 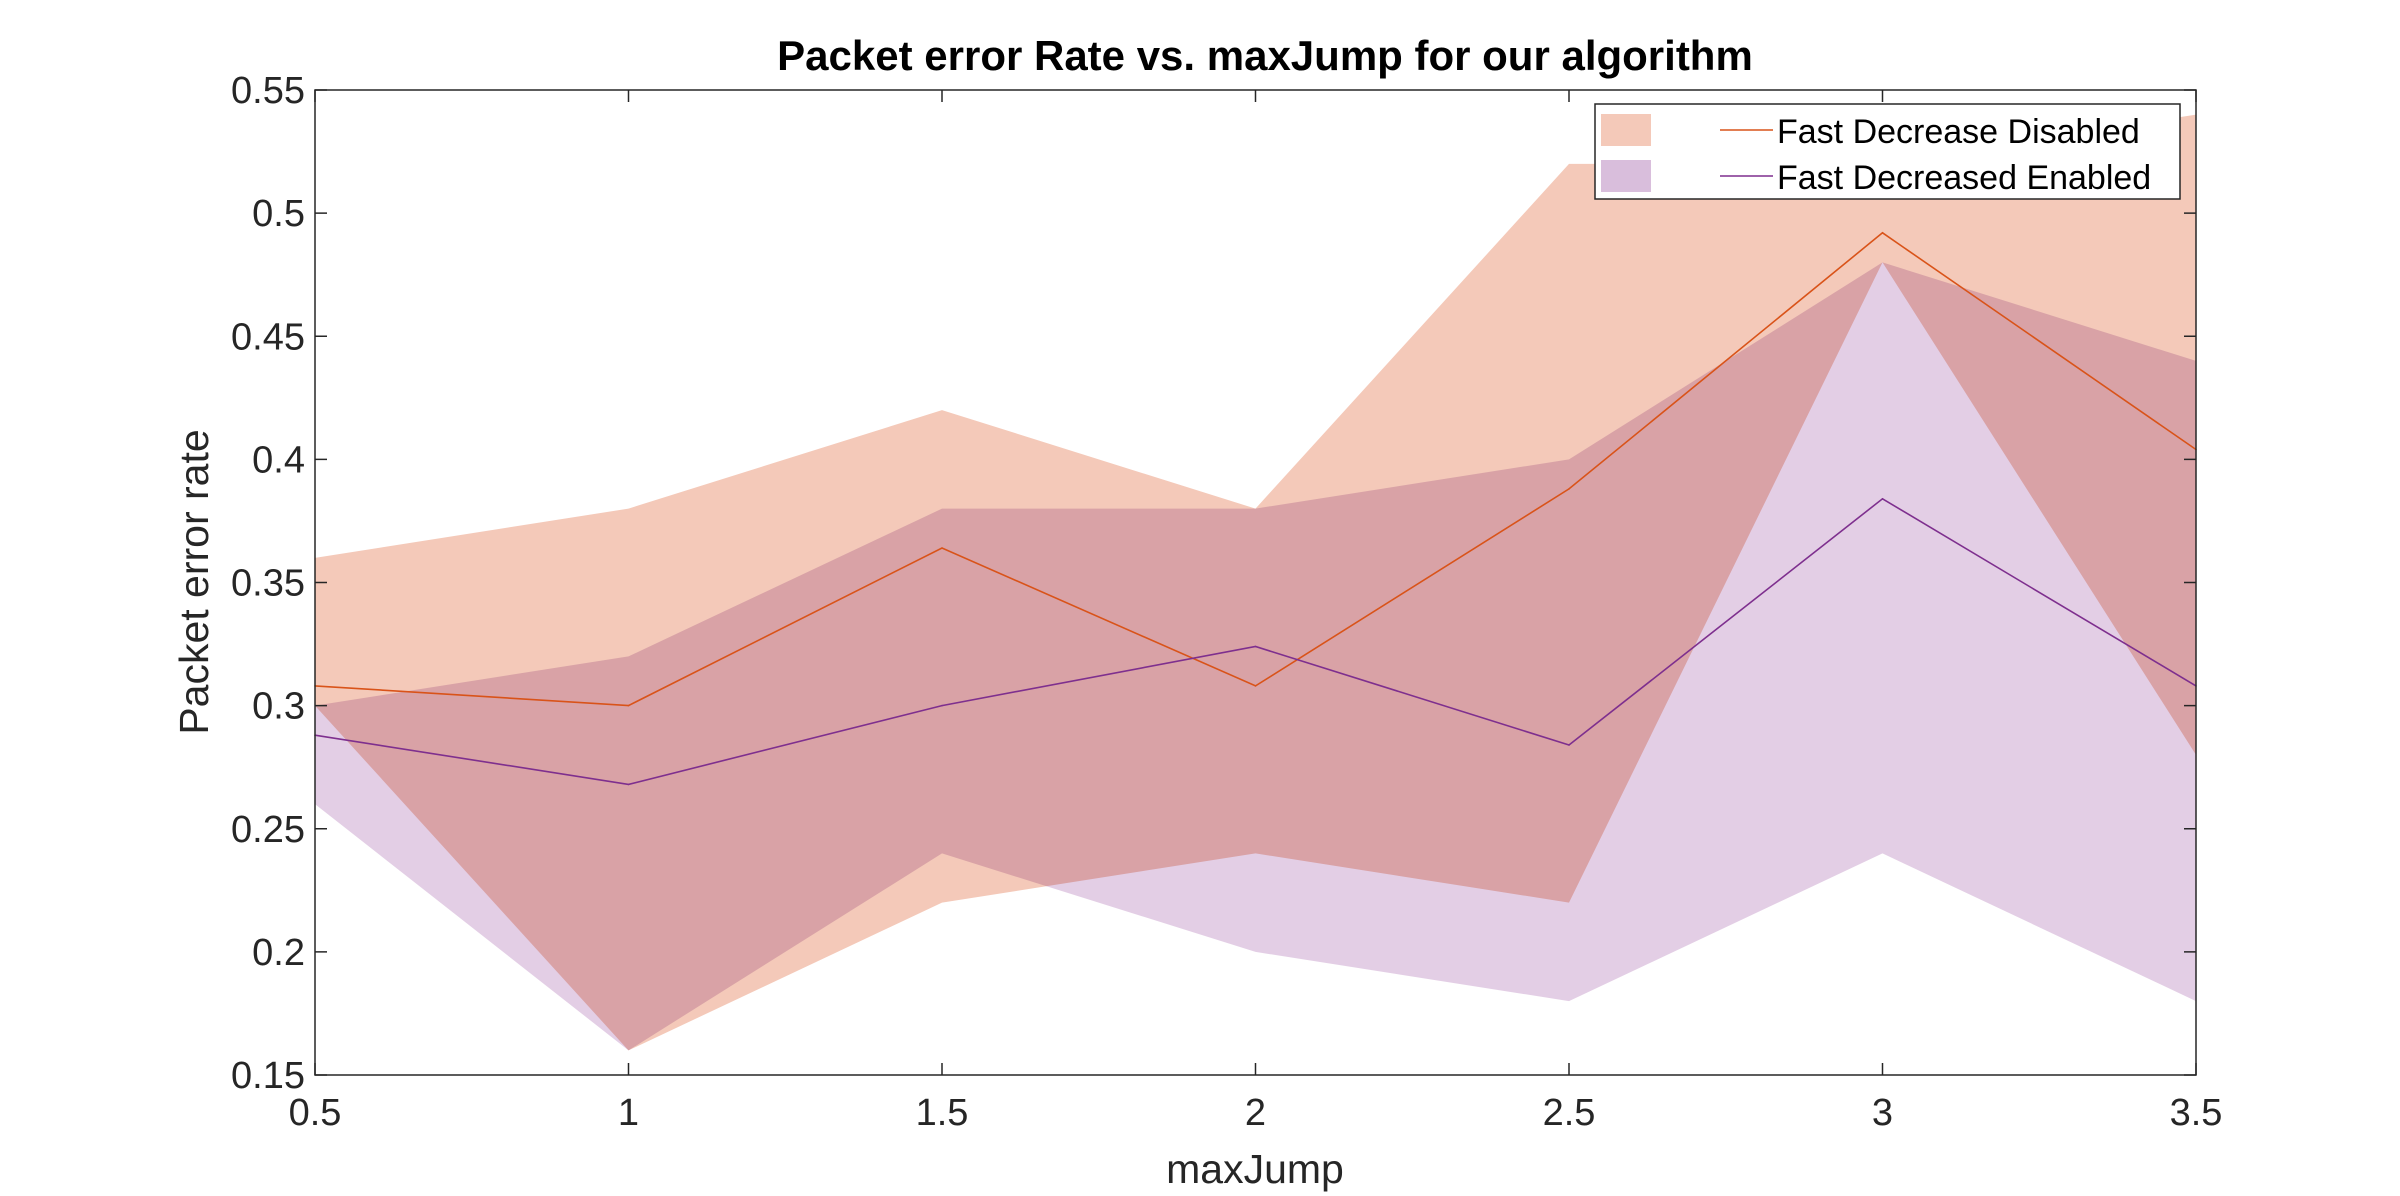 What do you see at coordinates (1958, 132) in the screenshot?
I see `legend-label-disabled: Fast Decrease Disabled` at bounding box center [1958, 132].